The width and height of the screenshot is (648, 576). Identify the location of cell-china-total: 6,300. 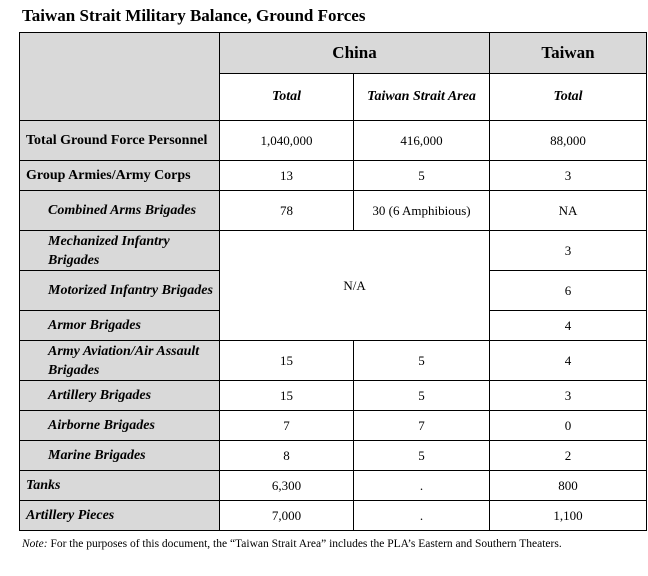
(286, 485).